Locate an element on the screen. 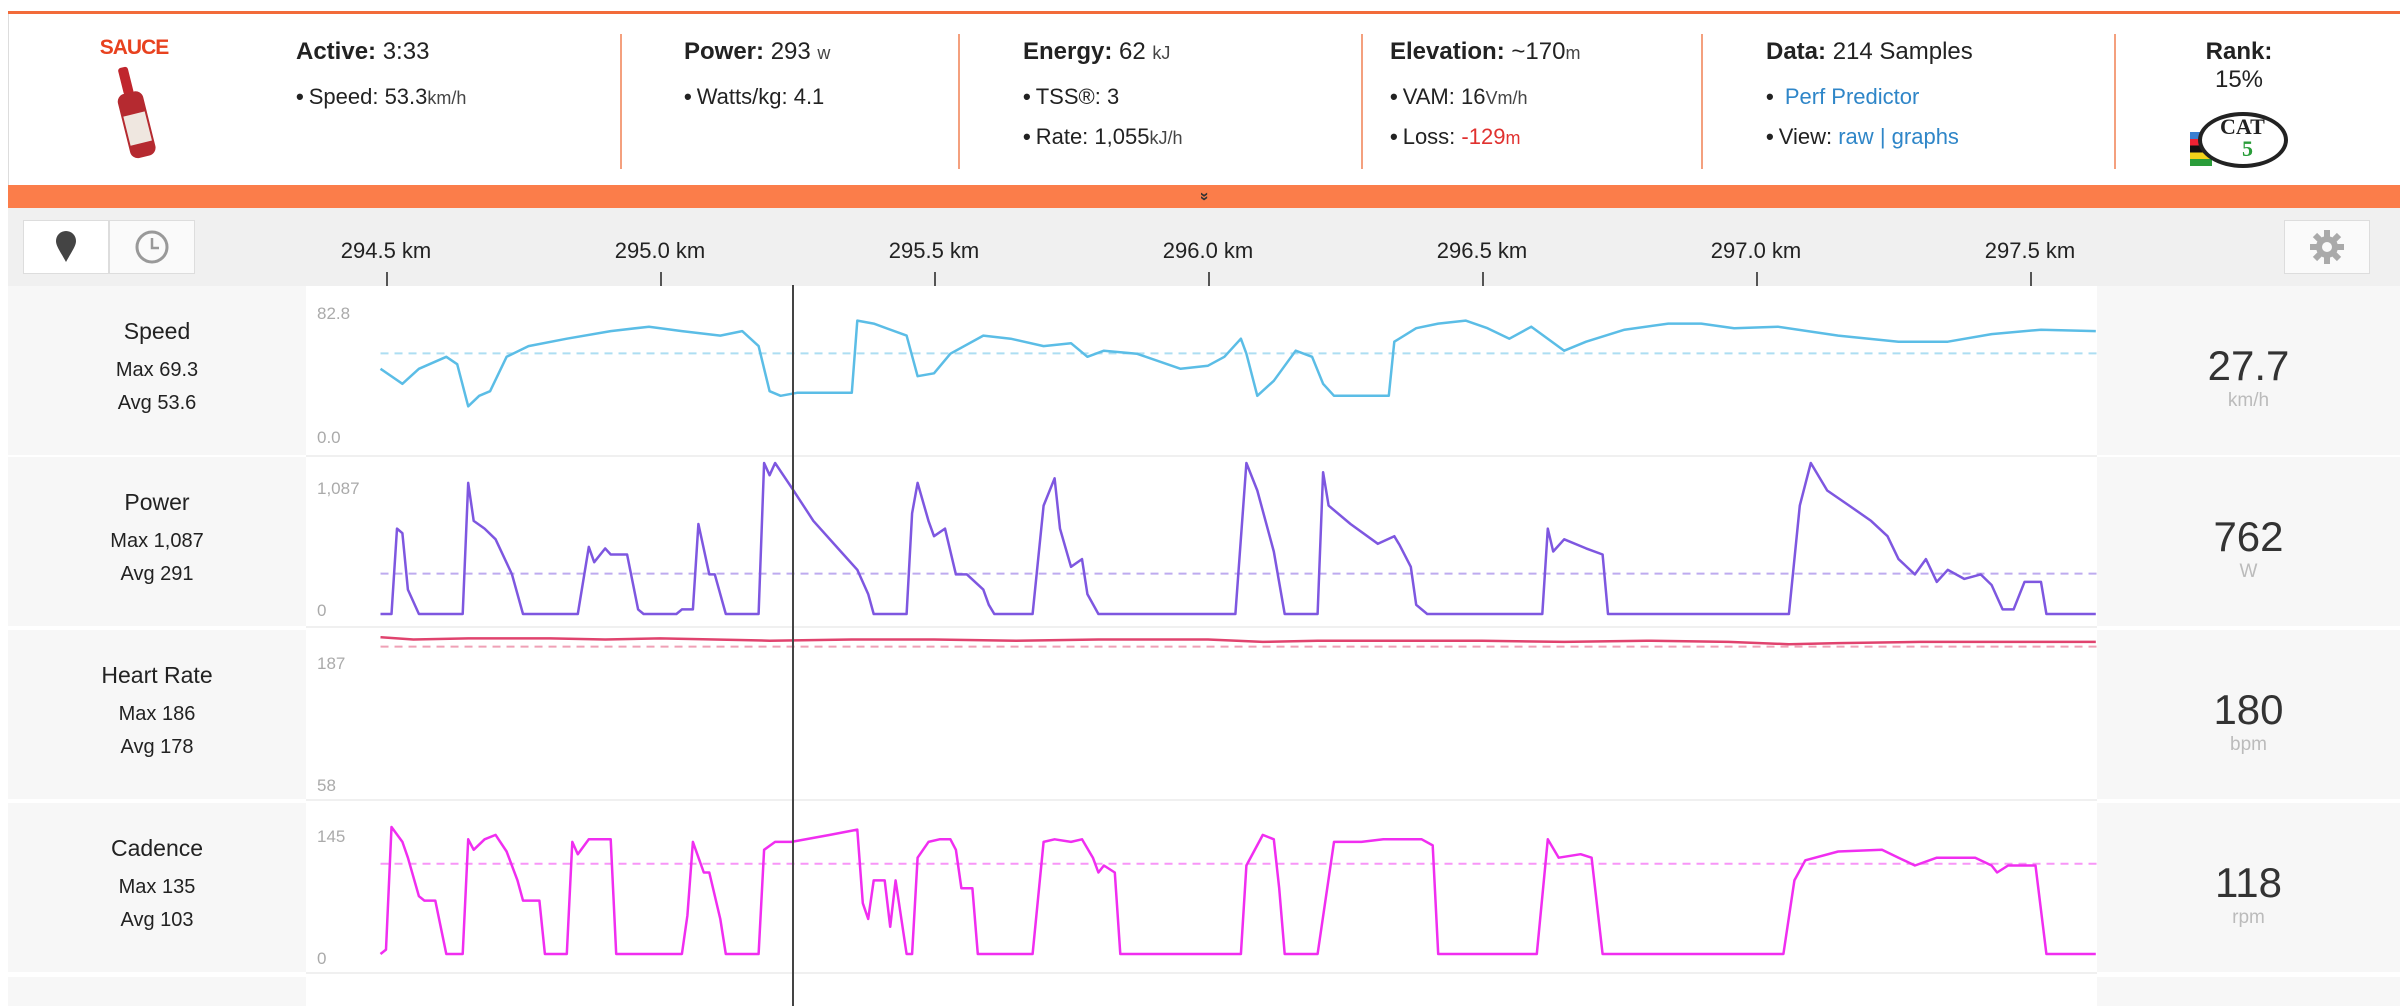 The width and height of the screenshot is (2400, 1006). position-cursor-line is located at coordinates (793, 645).